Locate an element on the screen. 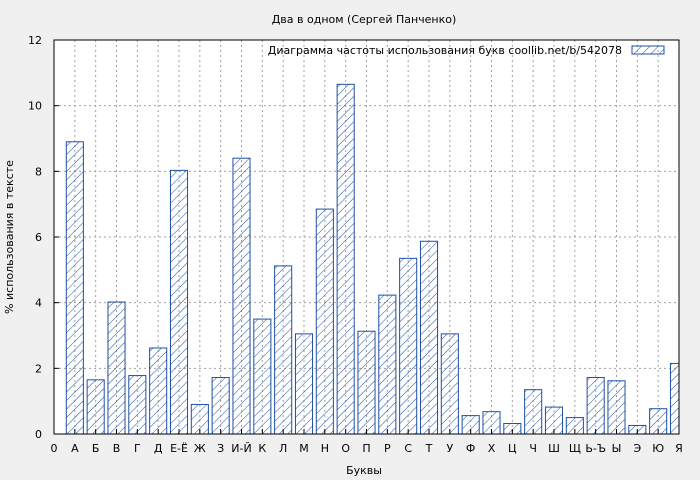  bar-Г is located at coordinates (137, 405).